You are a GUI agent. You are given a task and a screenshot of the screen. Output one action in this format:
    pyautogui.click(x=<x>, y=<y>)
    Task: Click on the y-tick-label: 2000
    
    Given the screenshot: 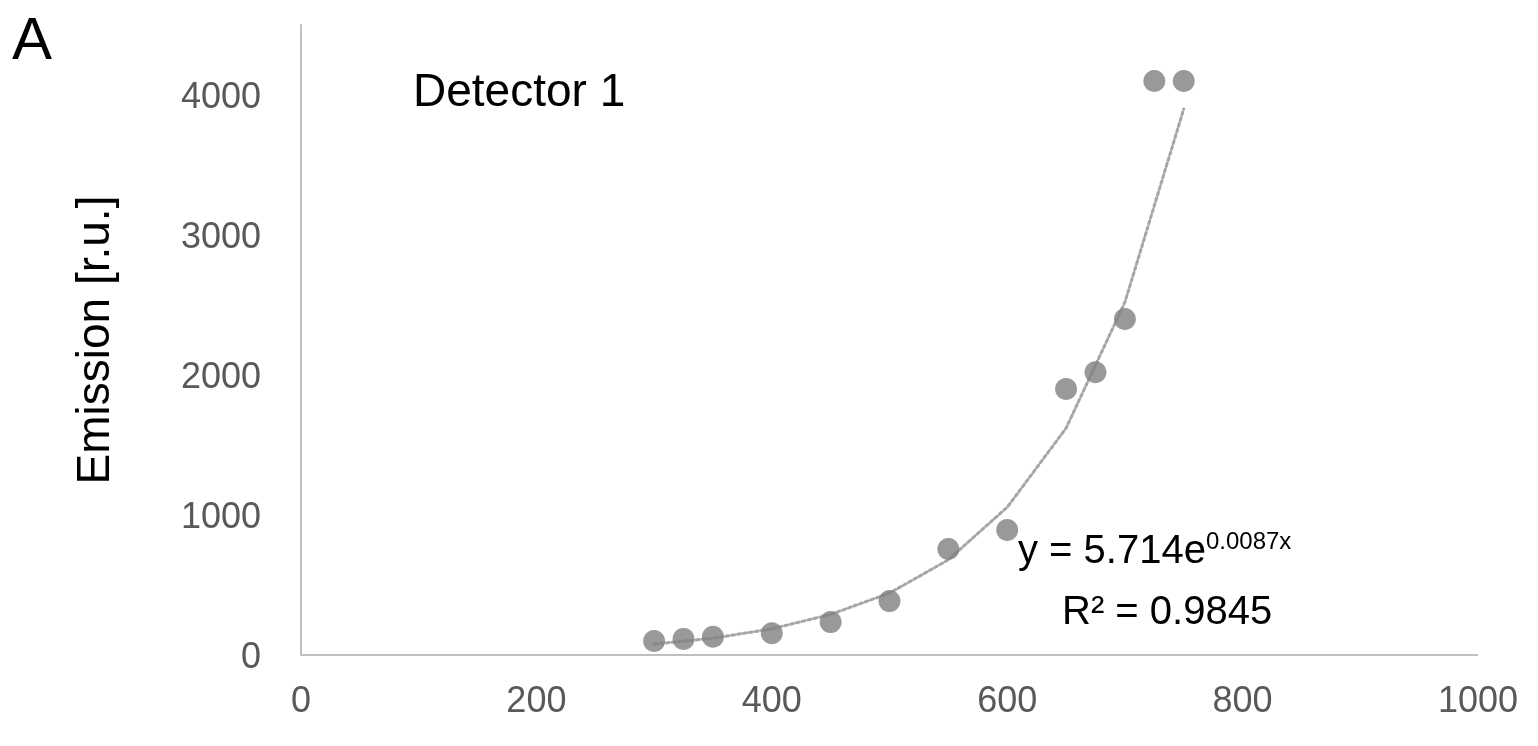 What is the action you would take?
    pyautogui.click(x=220, y=375)
    